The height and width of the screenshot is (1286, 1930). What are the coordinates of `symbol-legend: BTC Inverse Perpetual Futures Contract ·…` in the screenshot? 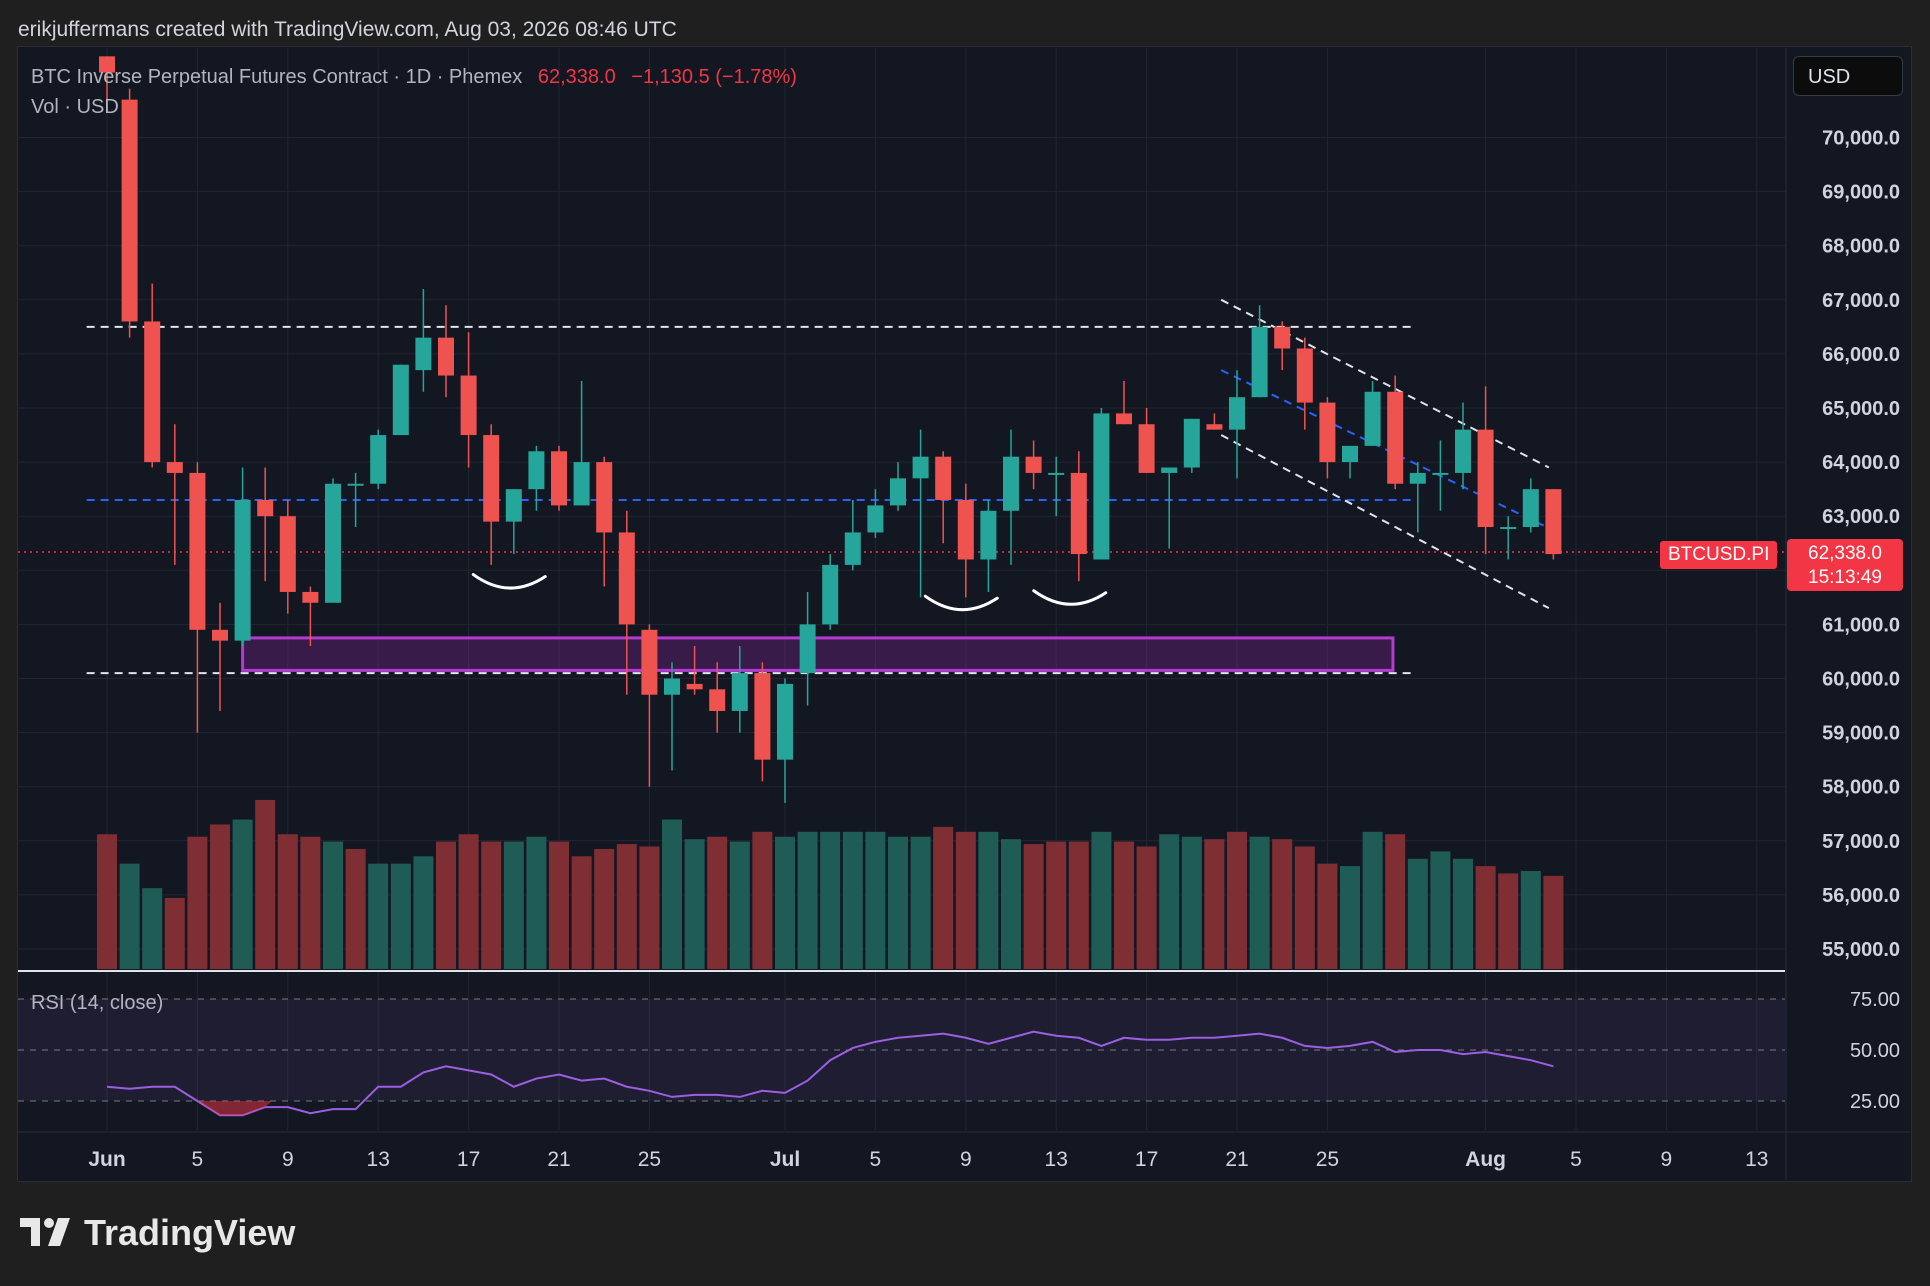 It's located at (414, 77).